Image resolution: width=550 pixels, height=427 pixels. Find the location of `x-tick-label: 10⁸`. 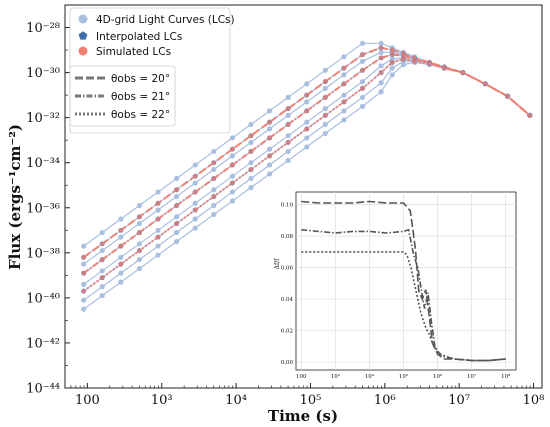

x-tick-label: 10⁸ is located at coordinates (534, 400).